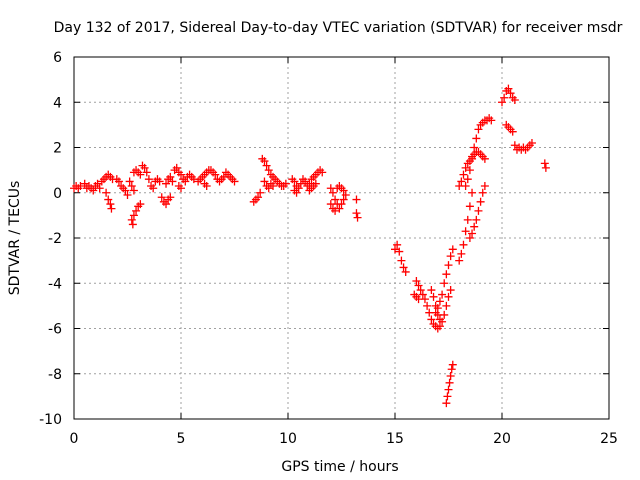 The image size is (640, 480). What do you see at coordinates (395, 439) in the screenshot?
I see `x-tick-label: 15` at bounding box center [395, 439].